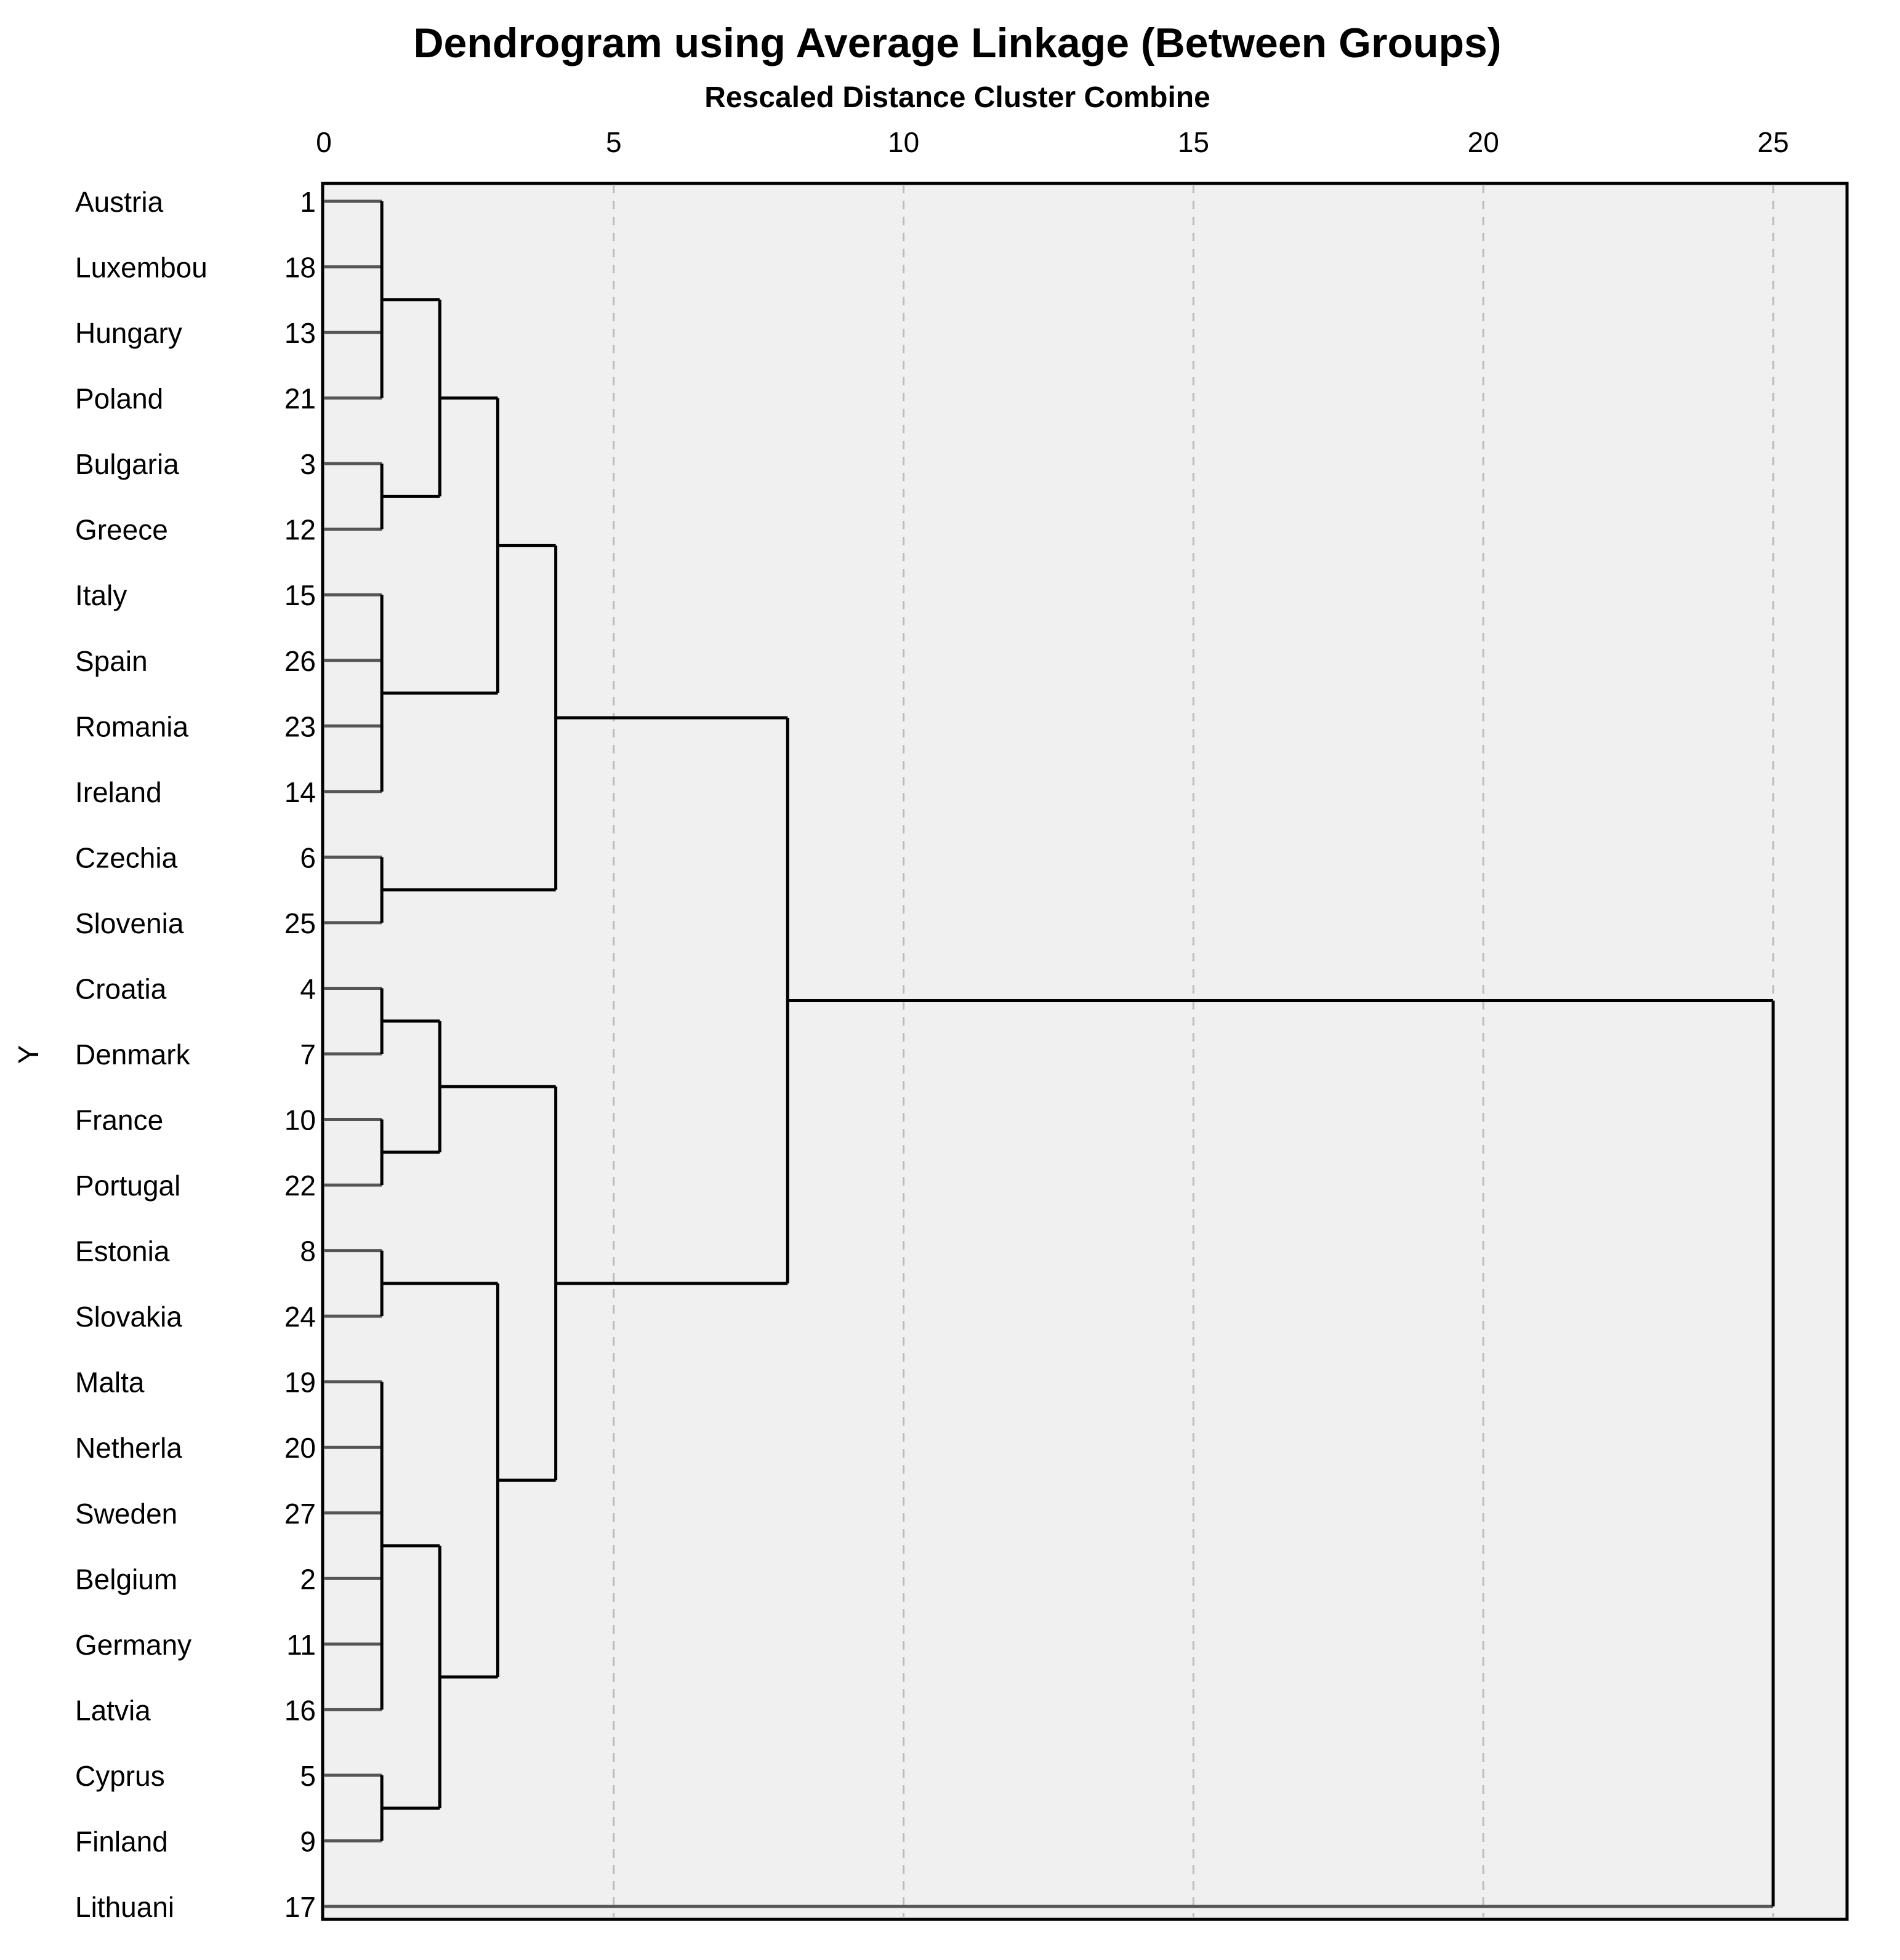 The width and height of the screenshot is (1900, 1960). I want to click on leaf-label-greece: Greece, so click(121, 530).